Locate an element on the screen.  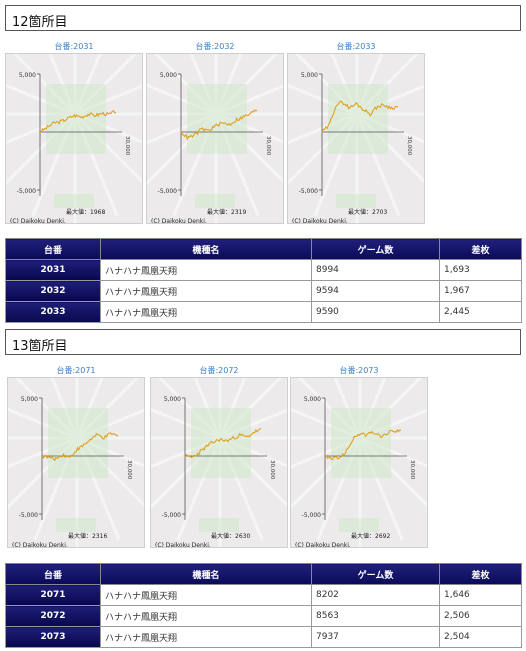
game-count: 8202 is located at coordinates (375, 595).